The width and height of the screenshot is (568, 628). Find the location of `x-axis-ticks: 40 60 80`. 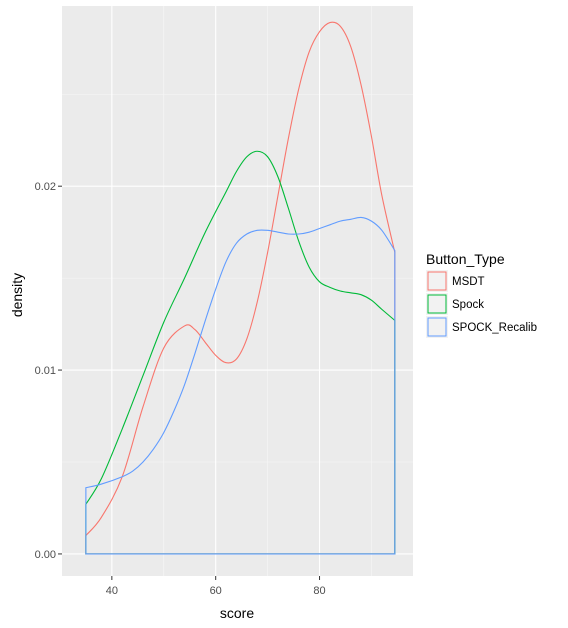

x-axis-ticks: 40 60 80 is located at coordinates (216, 586).